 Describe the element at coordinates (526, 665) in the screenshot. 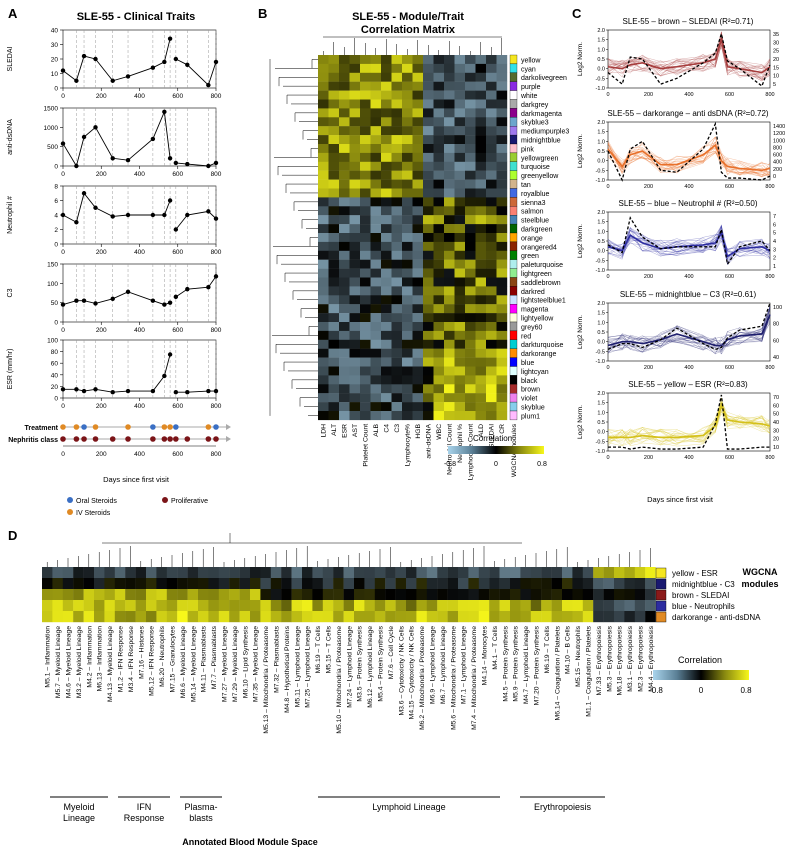

I see `blood-module-label: M4.7 – Lymphoid Lineage` at that location.